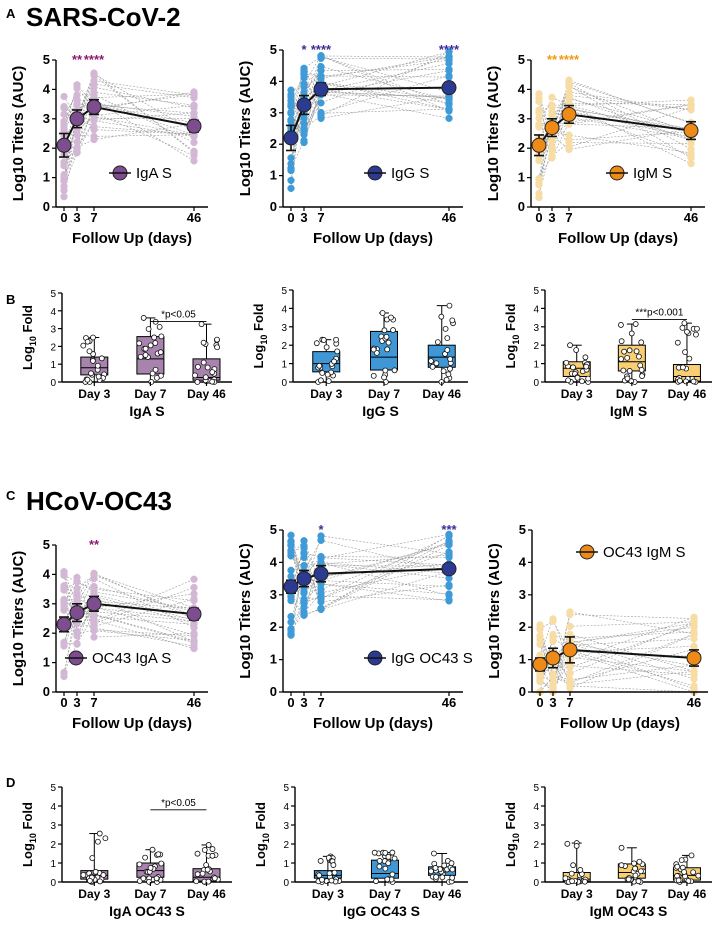 The height and width of the screenshot is (934, 727). I want to click on y-tick-label: 3, so click(46, 118).